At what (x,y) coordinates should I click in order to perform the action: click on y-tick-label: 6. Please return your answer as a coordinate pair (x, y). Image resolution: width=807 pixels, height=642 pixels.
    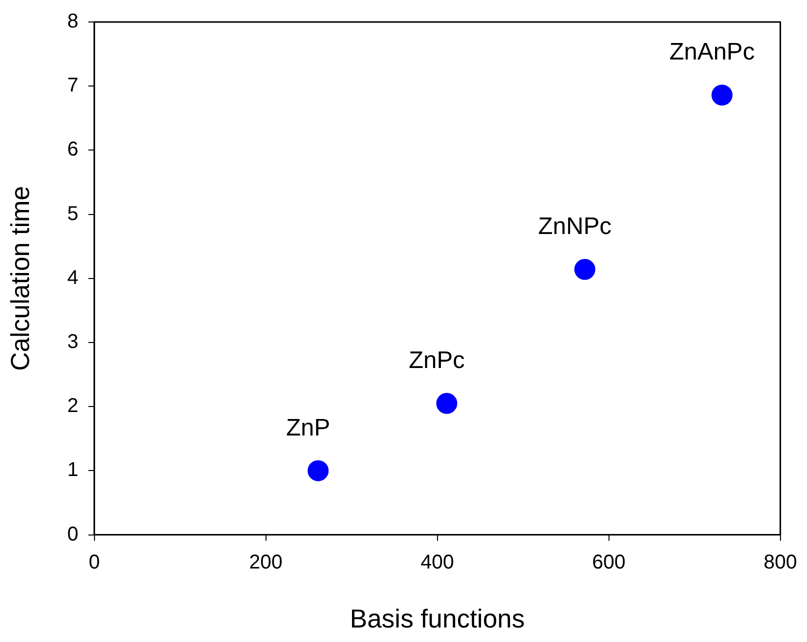
    Looking at the image, I should click on (72, 149).